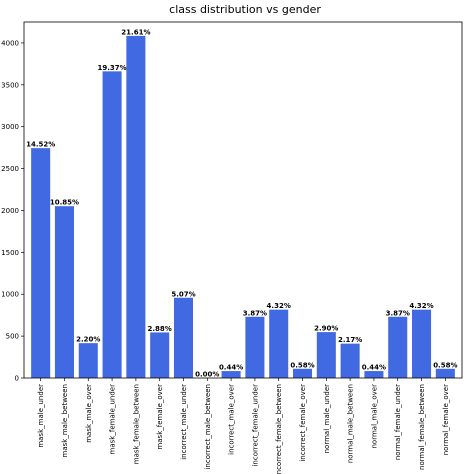 This screenshot has height=474, width=474. What do you see at coordinates (10, 169) in the screenshot?
I see `y-tick-label: 2500` at bounding box center [10, 169].